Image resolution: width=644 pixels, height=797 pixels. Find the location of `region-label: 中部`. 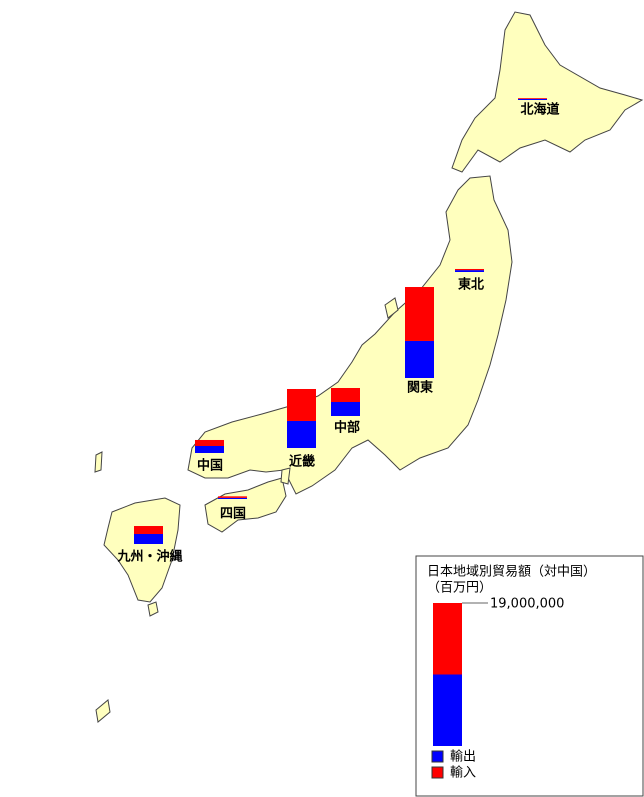

region-label: 中部 is located at coordinates (347, 428).